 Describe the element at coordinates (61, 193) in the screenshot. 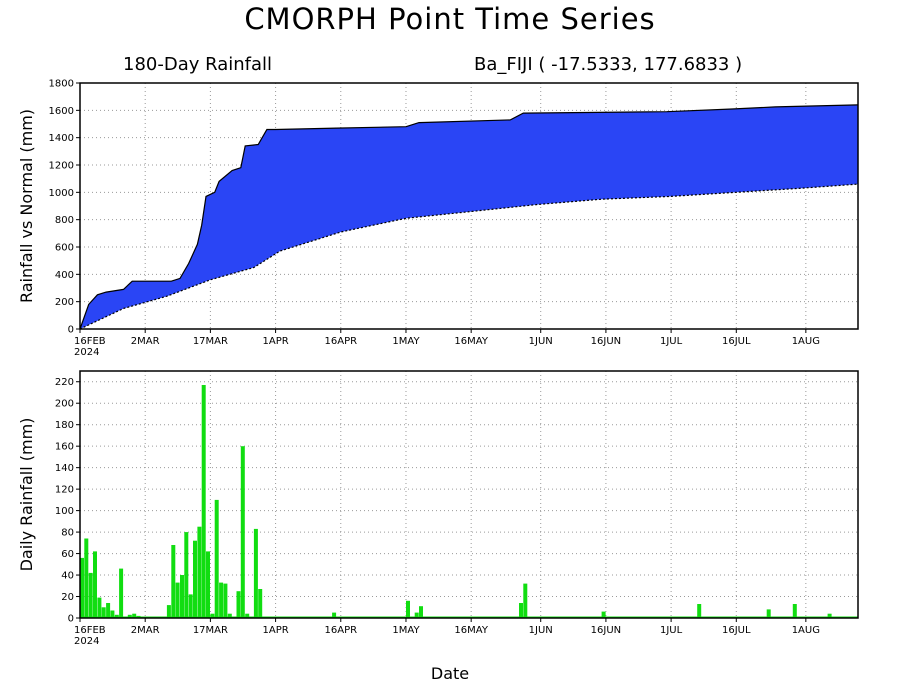

I see `y-tick-label: 1000` at that location.